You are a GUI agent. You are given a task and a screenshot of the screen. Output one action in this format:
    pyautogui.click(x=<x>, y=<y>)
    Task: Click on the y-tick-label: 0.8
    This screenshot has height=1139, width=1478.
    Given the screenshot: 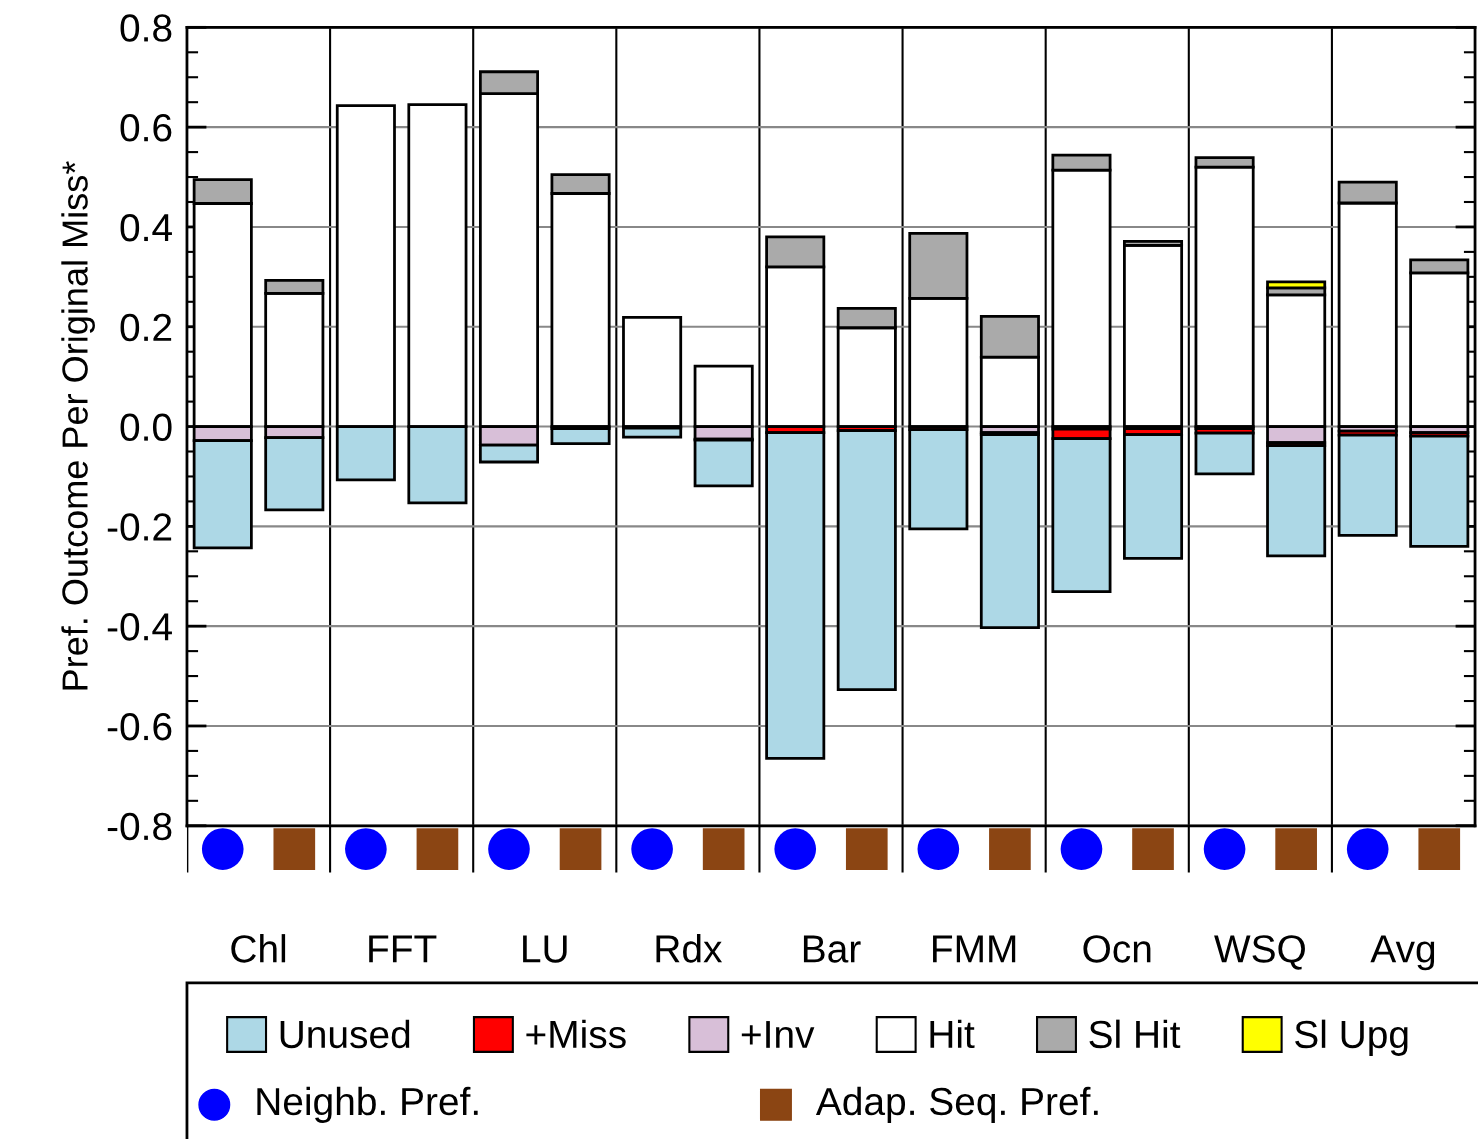 What is the action you would take?
    pyautogui.click(x=146, y=28)
    